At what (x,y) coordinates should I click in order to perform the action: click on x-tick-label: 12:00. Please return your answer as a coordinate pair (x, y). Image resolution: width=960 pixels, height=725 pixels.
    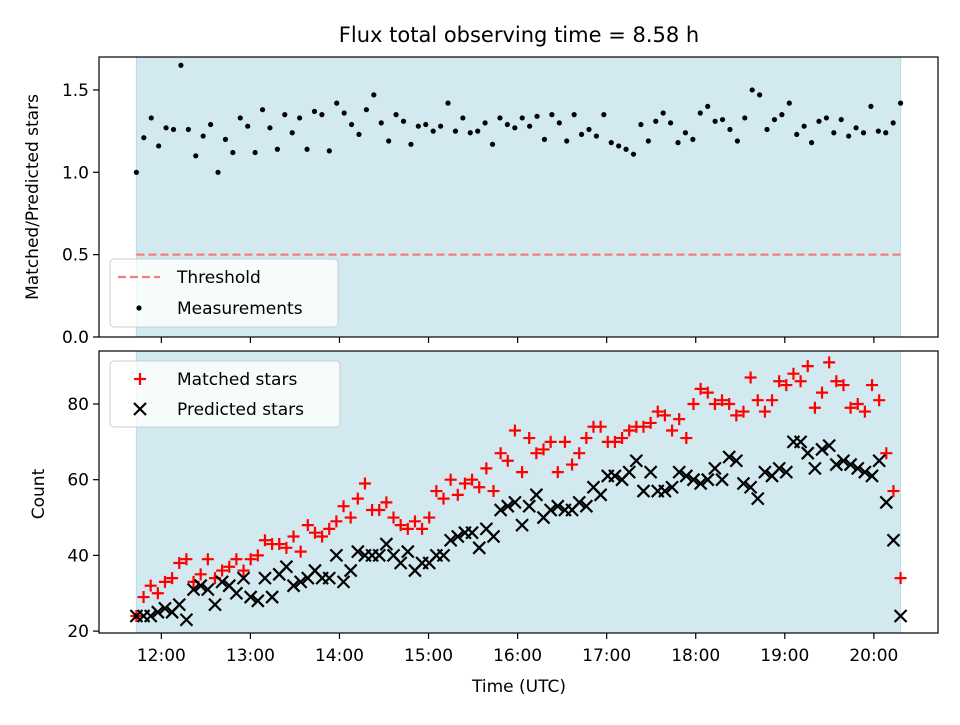
    Looking at the image, I should click on (161, 656).